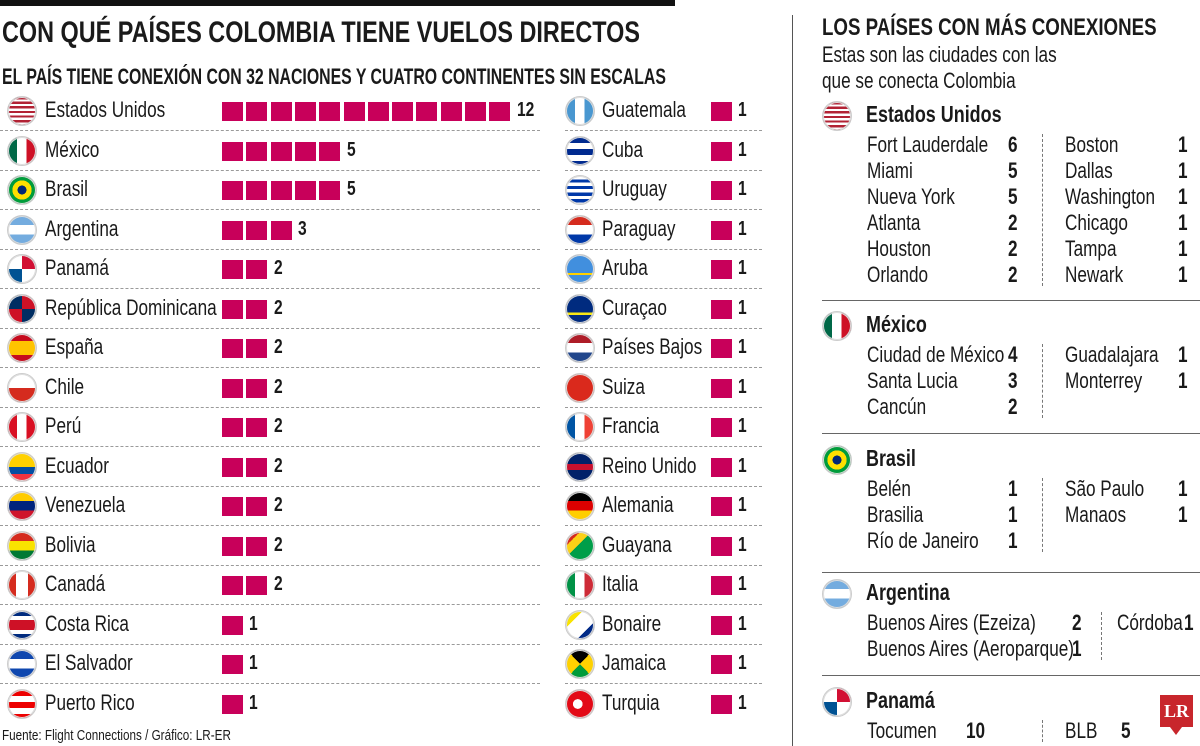 Image resolution: width=1200 pixels, height=746 pixels. Describe the element at coordinates (634, 662) in the screenshot. I see `country-name-text: Jamaica` at that location.